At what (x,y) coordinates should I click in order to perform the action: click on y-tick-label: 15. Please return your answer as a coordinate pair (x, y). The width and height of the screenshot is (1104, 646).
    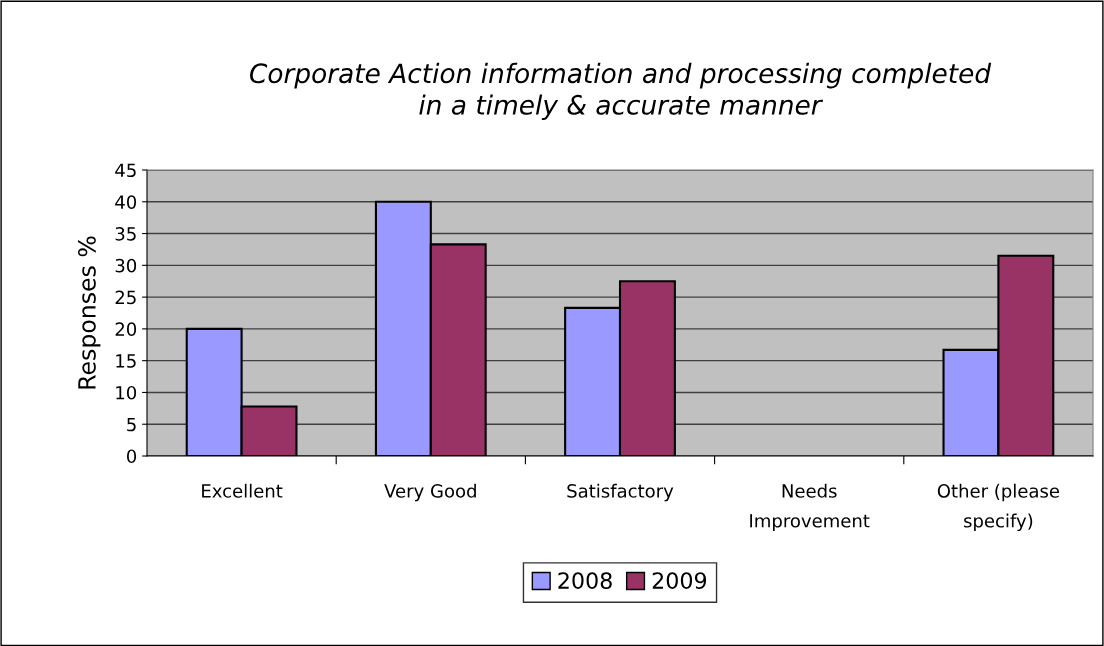
    Looking at the image, I should click on (126, 361).